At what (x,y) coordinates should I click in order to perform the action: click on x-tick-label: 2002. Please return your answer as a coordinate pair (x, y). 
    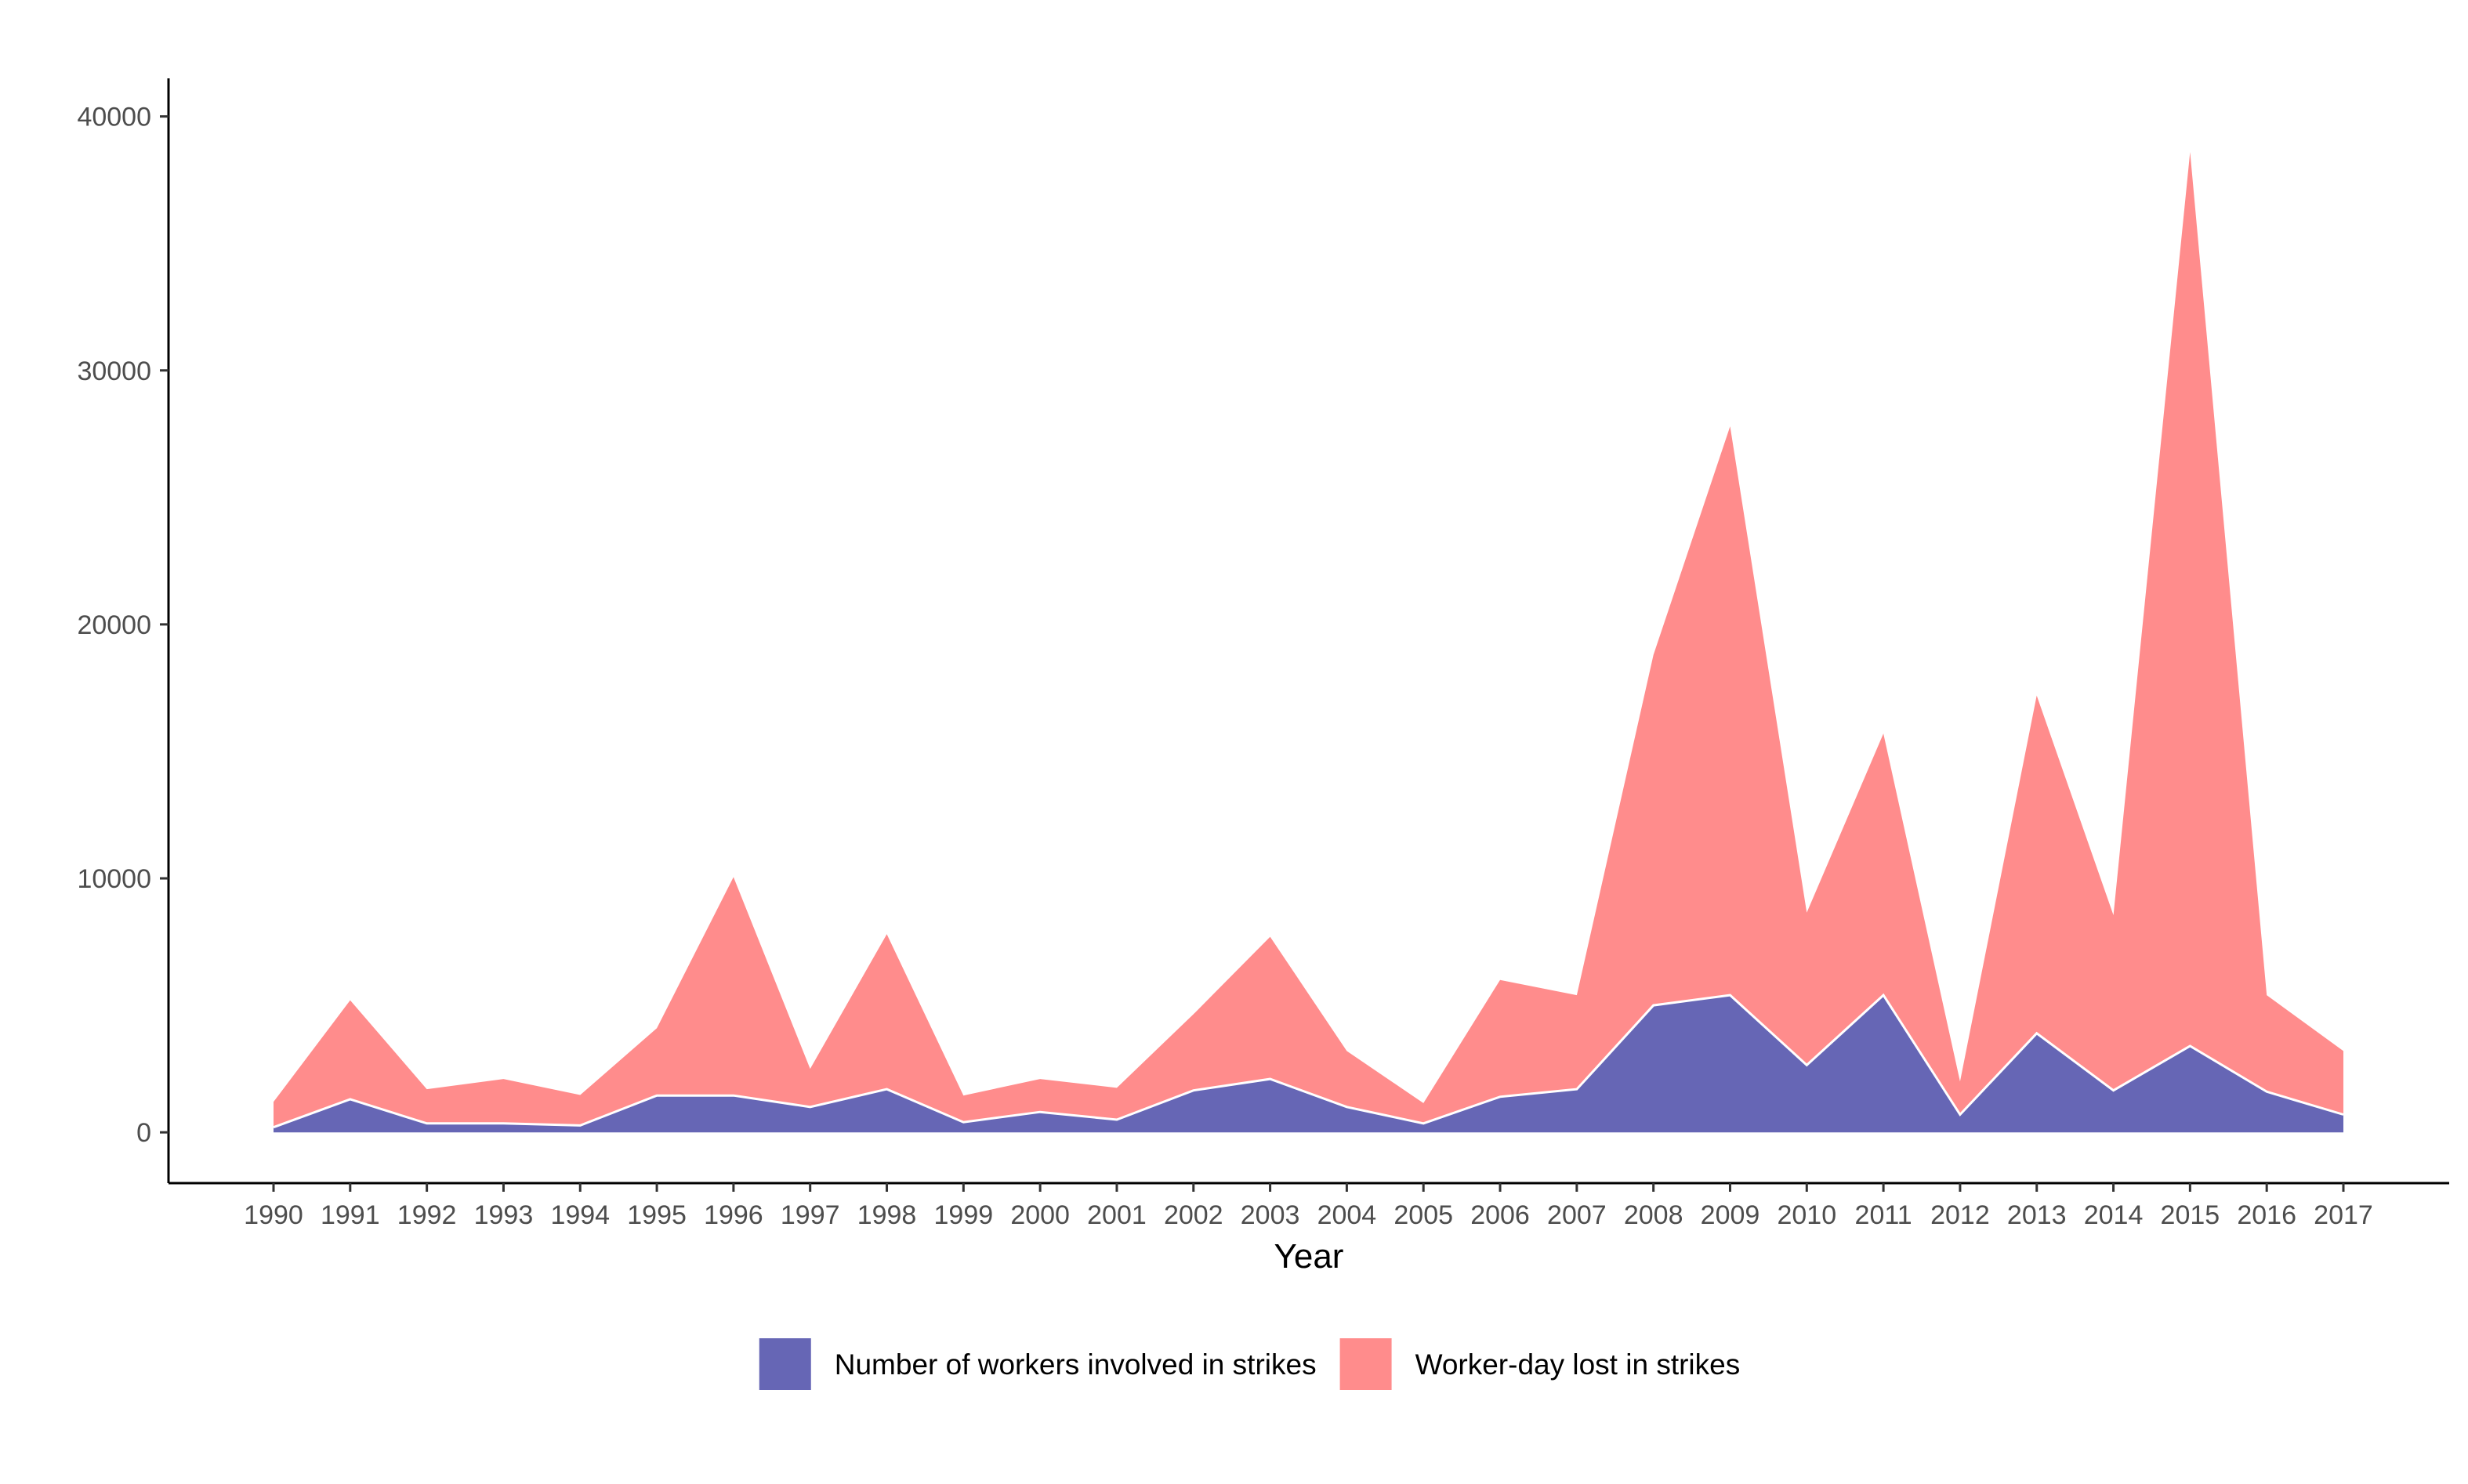
    Looking at the image, I should click on (1193, 1215).